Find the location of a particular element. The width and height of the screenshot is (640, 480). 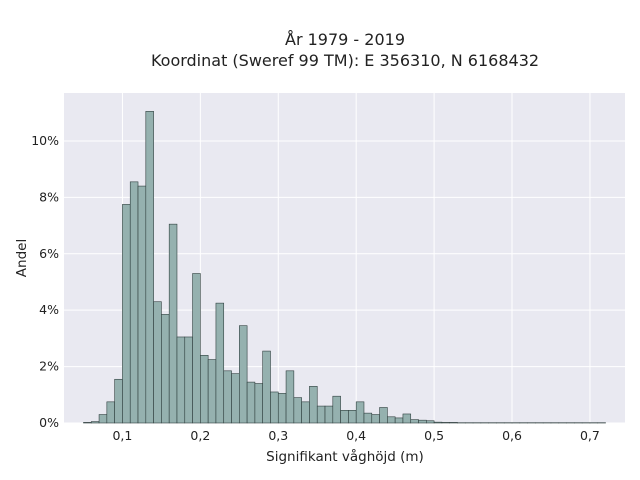

x-tick-label-3: 0,4 is located at coordinates (356, 435).